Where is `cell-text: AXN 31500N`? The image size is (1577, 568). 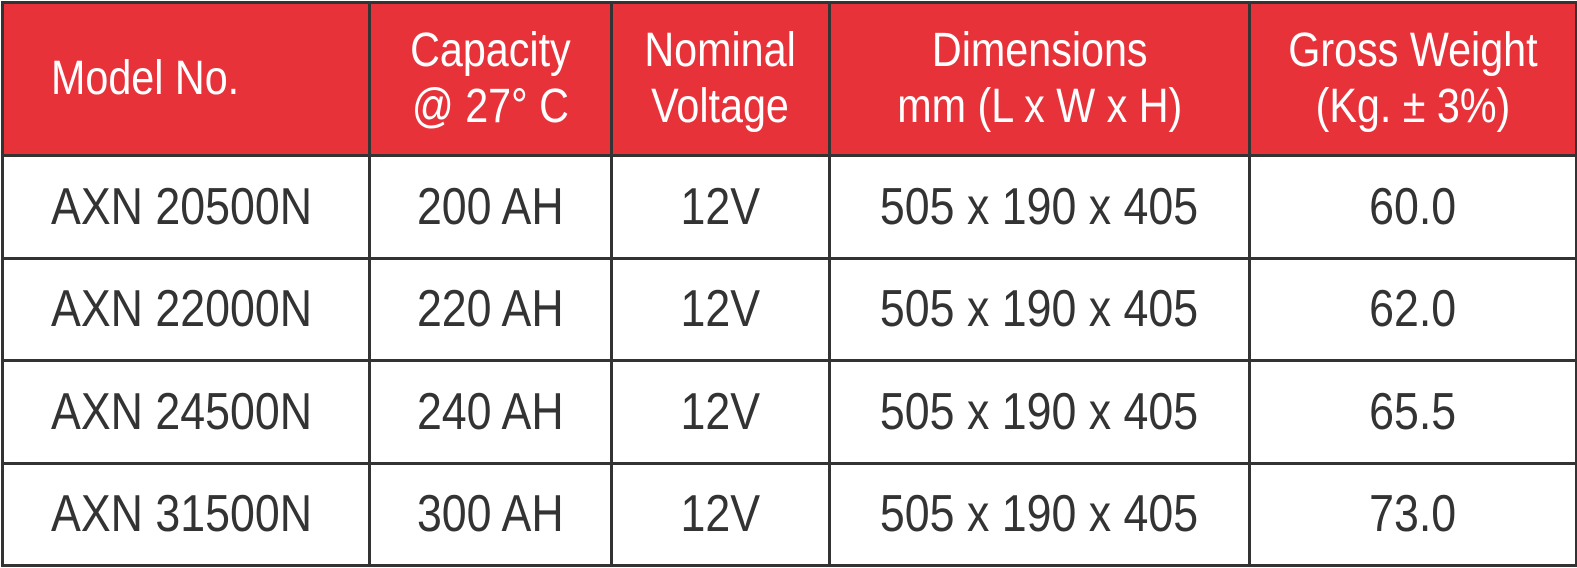 cell-text: AXN 31500N is located at coordinates (182, 514).